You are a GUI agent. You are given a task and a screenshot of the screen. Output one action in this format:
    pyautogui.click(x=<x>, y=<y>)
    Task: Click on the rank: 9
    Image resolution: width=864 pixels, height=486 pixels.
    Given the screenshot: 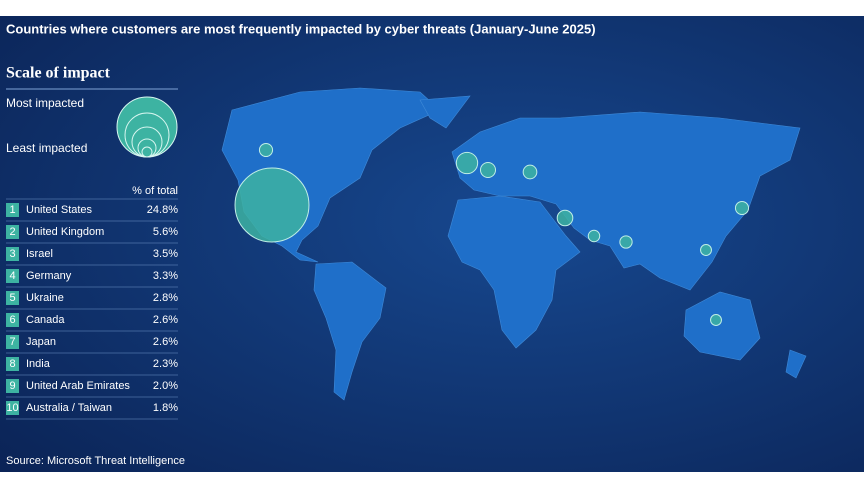 What is the action you would take?
    pyautogui.click(x=12, y=386)
    